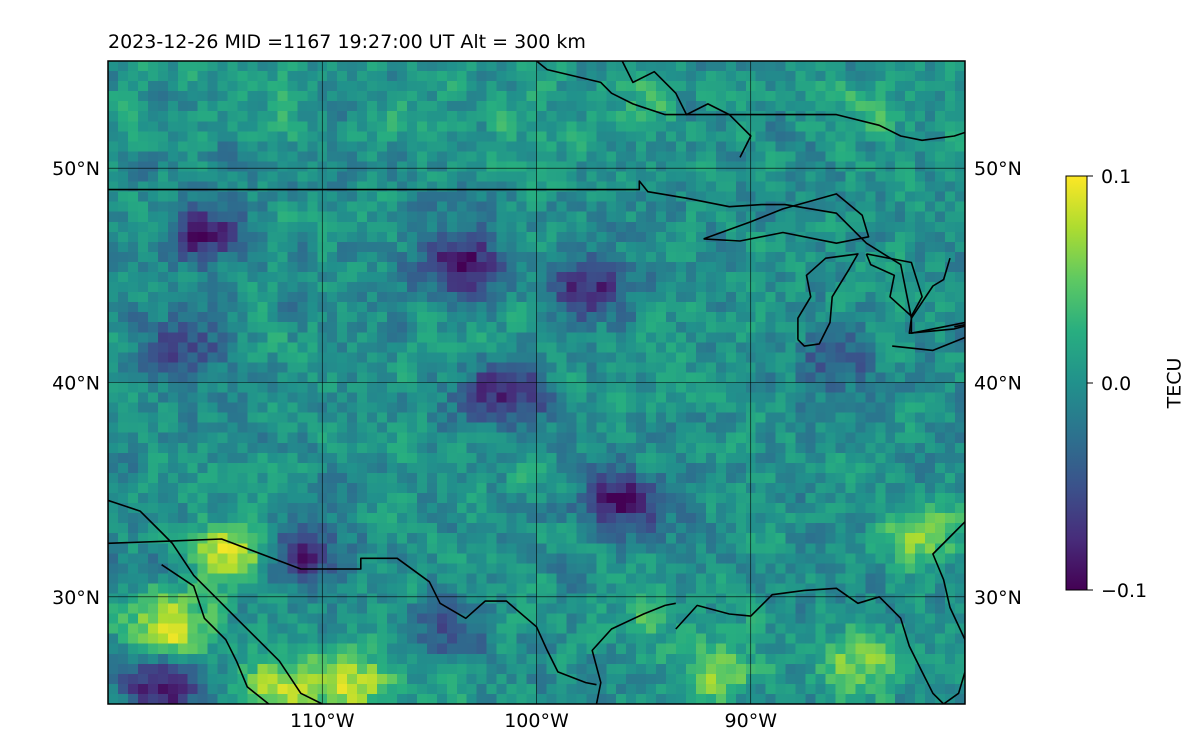  What do you see at coordinates (76, 169) in the screenshot?
I see `lat-tick-label-left: 50°N` at bounding box center [76, 169].